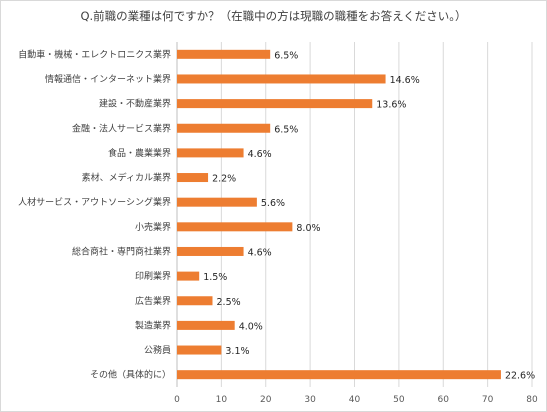 The width and height of the screenshot is (547, 412). I want to click on data-label: 14.6%, so click(405, 80).